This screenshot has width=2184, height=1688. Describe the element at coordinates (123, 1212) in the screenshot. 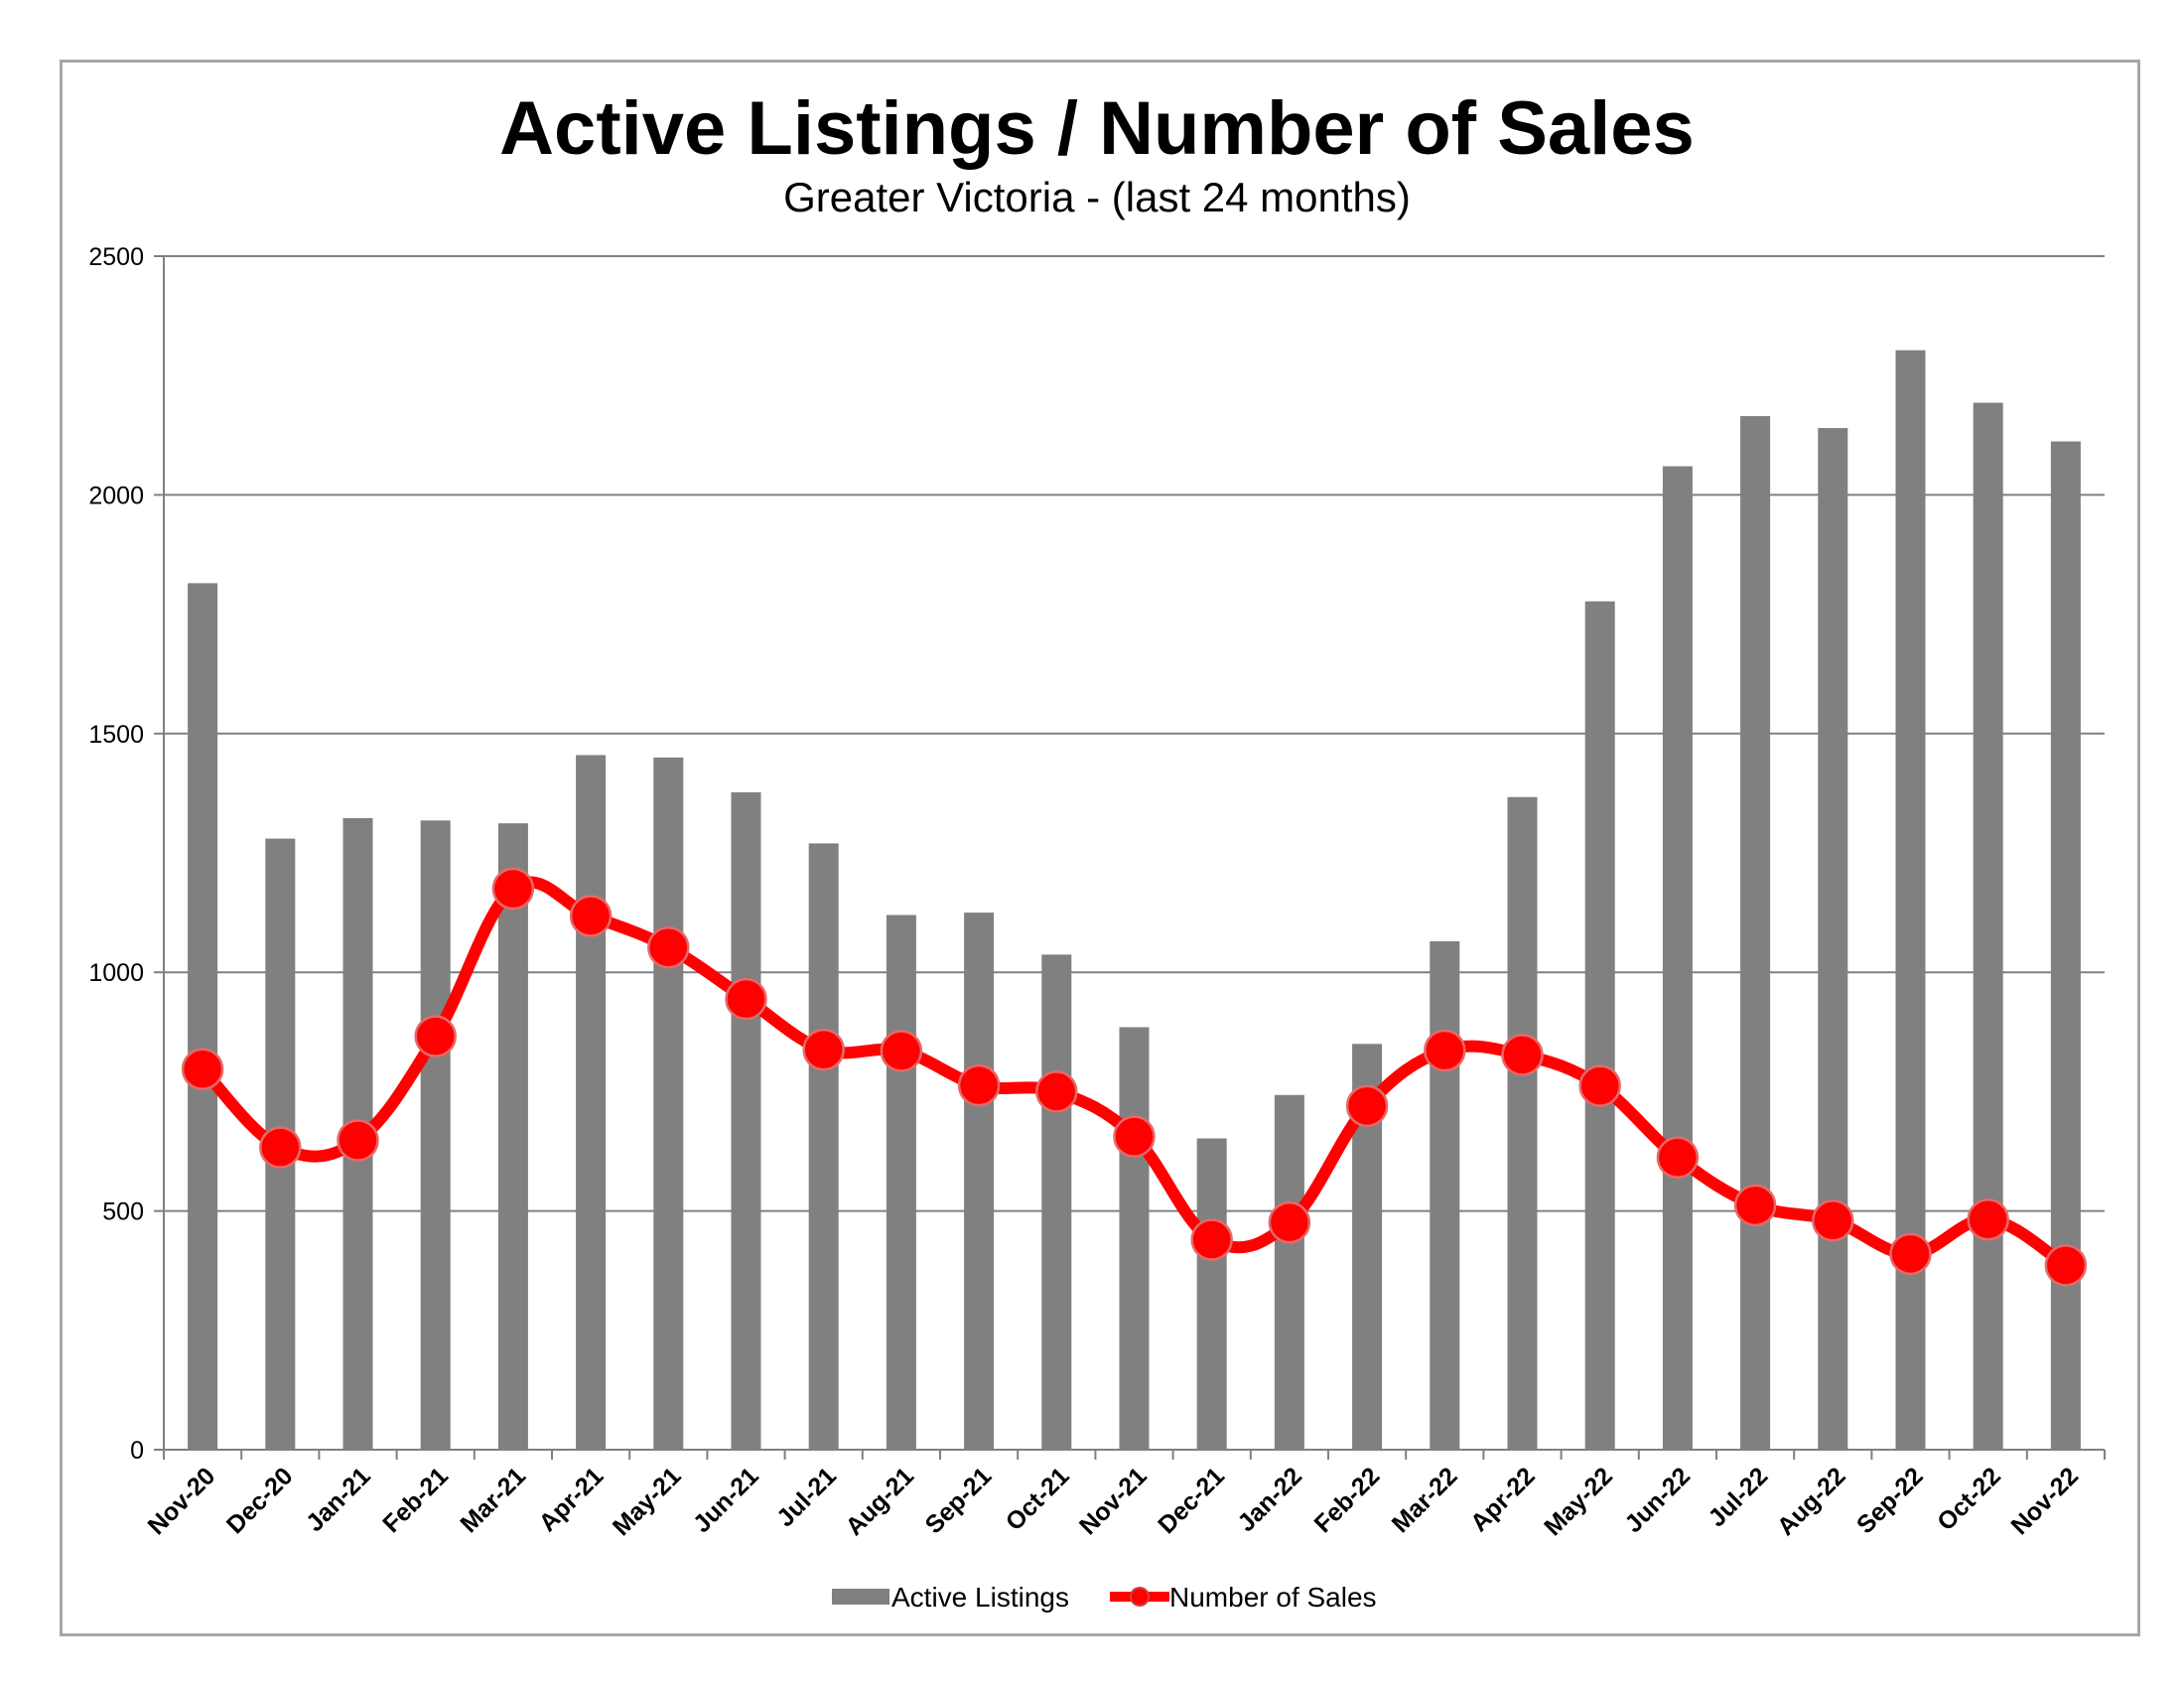

I see `y-tick-label-500: 500` at that location.